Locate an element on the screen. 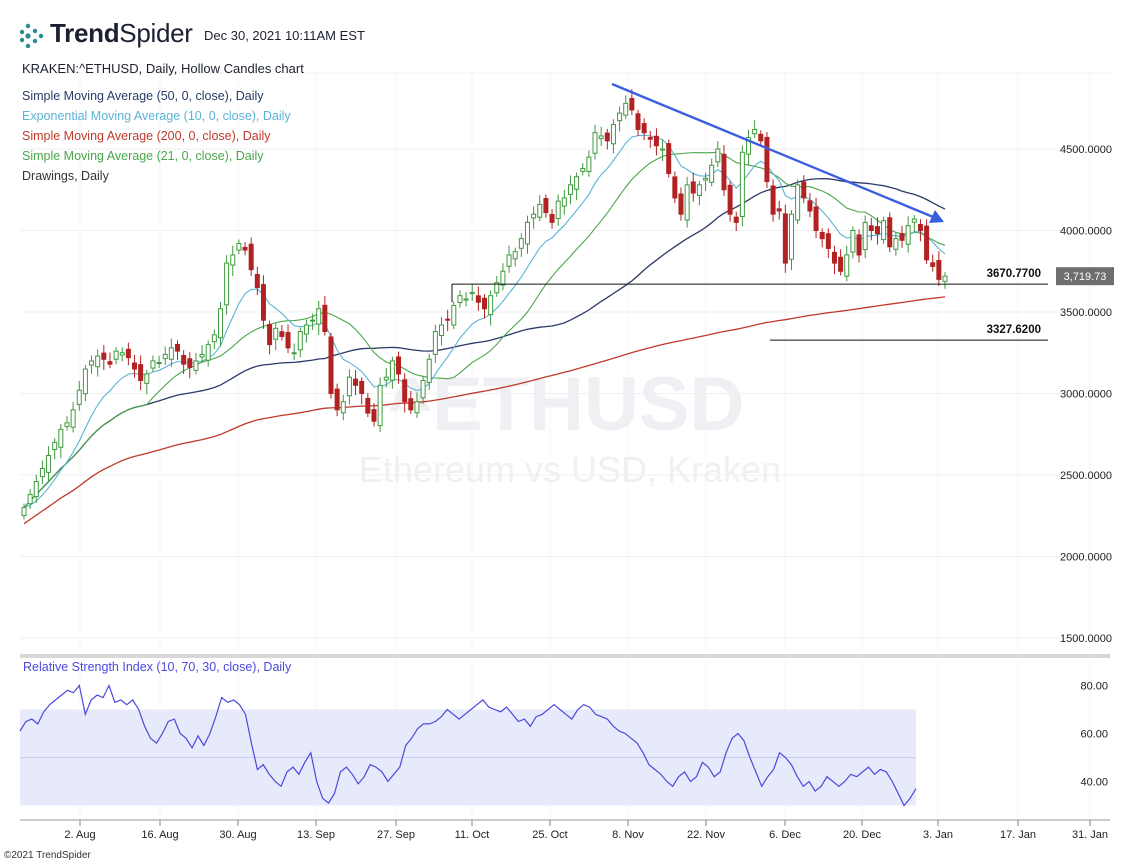 This screenshot has height=866, width=1139. downtrend-line is located at coordinates (775, 151).